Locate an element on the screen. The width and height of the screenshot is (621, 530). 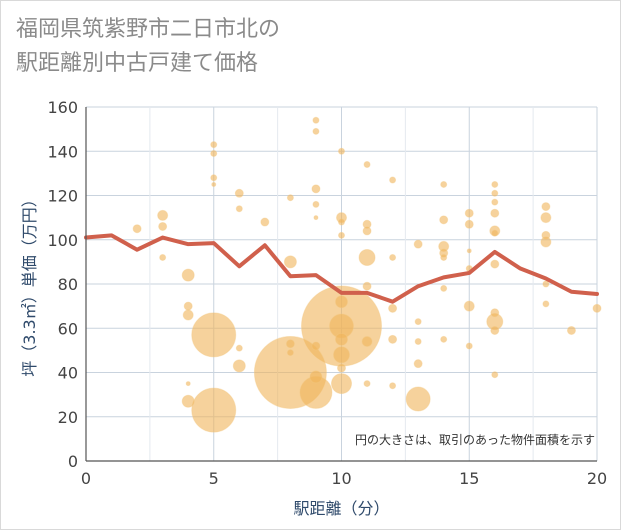
y-tick-label: 140 is located at coordinates (62, 151).